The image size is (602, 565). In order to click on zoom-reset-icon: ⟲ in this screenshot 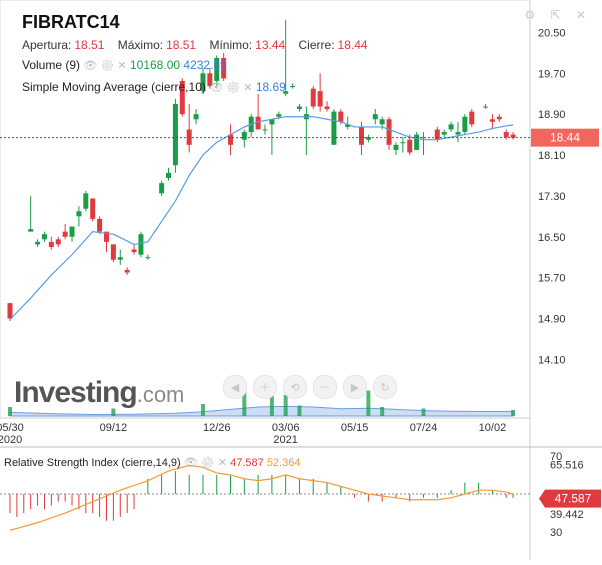, I will do `click(295, 387)`.